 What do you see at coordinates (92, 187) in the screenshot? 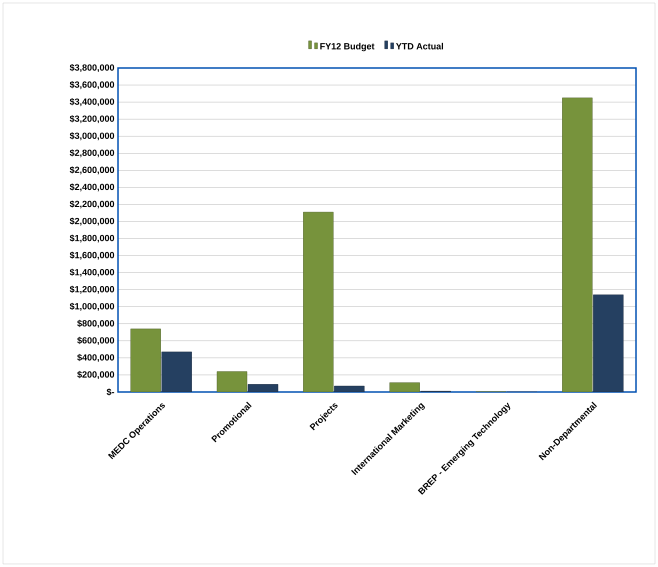
I see `y-tick-label: $2,400,000` at bounding box center [92, 187].